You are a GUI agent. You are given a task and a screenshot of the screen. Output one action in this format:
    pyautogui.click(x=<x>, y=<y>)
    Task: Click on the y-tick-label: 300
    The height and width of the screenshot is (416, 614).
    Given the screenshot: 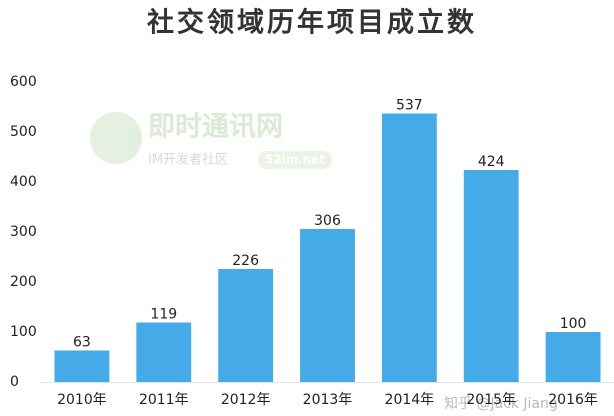 What is the action you would take?
    pyautogui.click(x=23, y=232)
    